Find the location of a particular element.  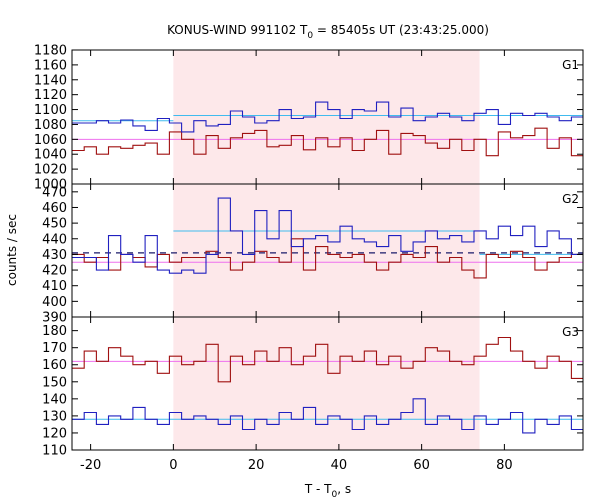

xtick-label-0: 0 is located at coordinates (173, 465).